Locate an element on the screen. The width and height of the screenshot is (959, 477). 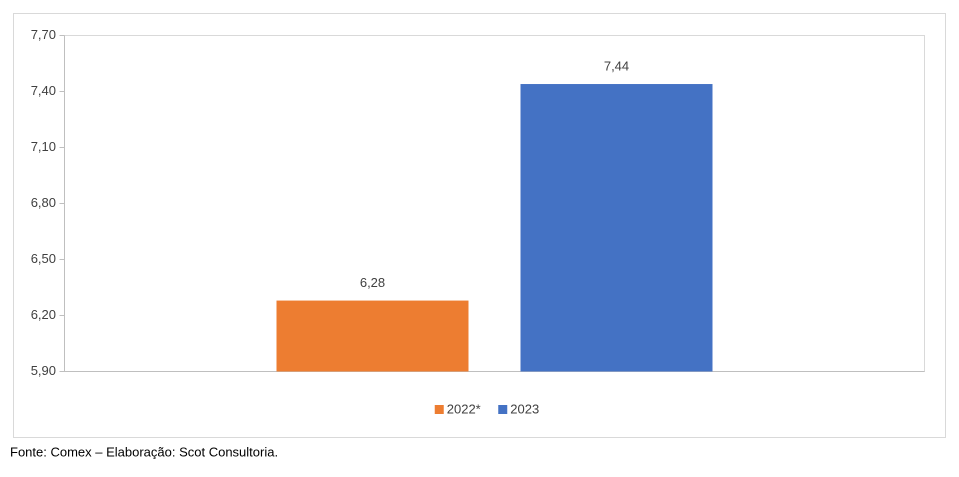
data-label: 7,44 is located at coordinates (616, 65).